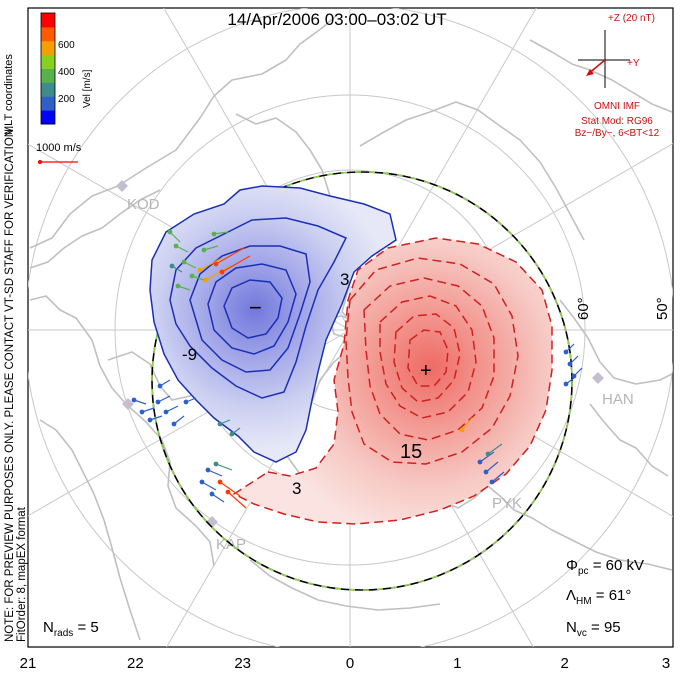 This screenshot has height=679, width=680. Describe the element at coordinates (59, 148) in the screenshot. I see `reference-vector-label: 1000 m/s` at that location.